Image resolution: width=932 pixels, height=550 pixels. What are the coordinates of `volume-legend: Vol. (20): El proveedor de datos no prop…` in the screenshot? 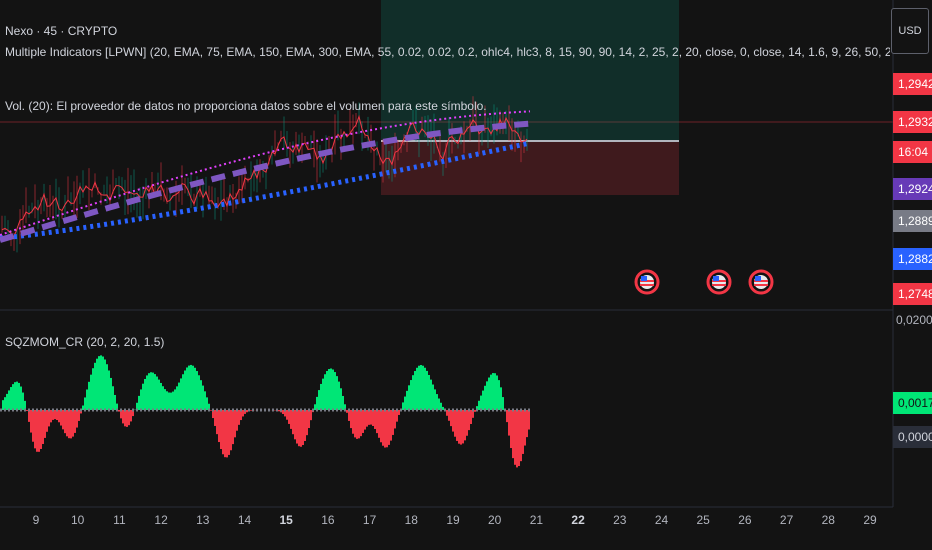 It's located at (246, 106).